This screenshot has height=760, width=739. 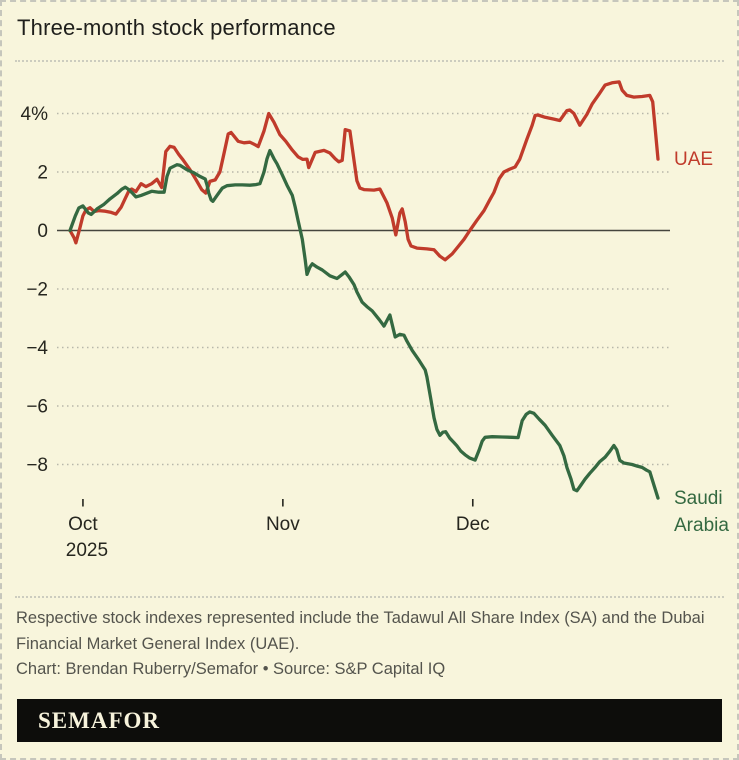 What do you see at coordinates (99, 720) in the screenshot?
I see `semafor-wordmark: SEMAFOR` at bounding box center [99, 720].